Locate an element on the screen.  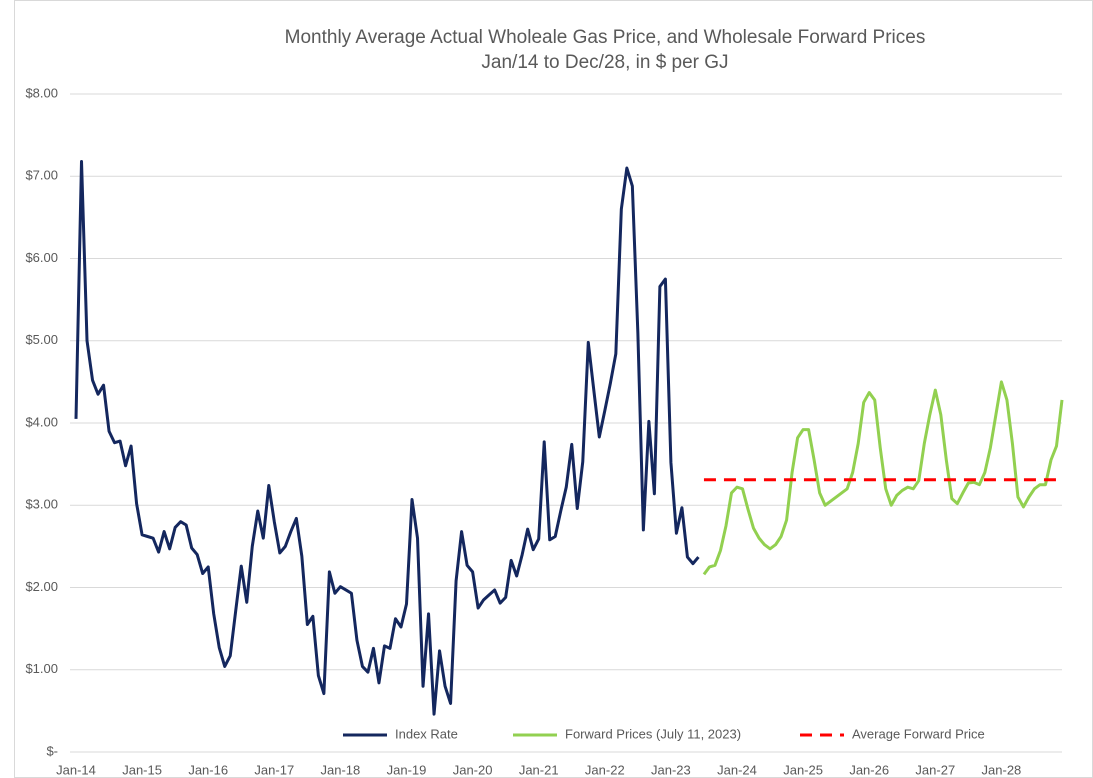
x-tick-label: Jan-23 is located at coordinates (671, 769).